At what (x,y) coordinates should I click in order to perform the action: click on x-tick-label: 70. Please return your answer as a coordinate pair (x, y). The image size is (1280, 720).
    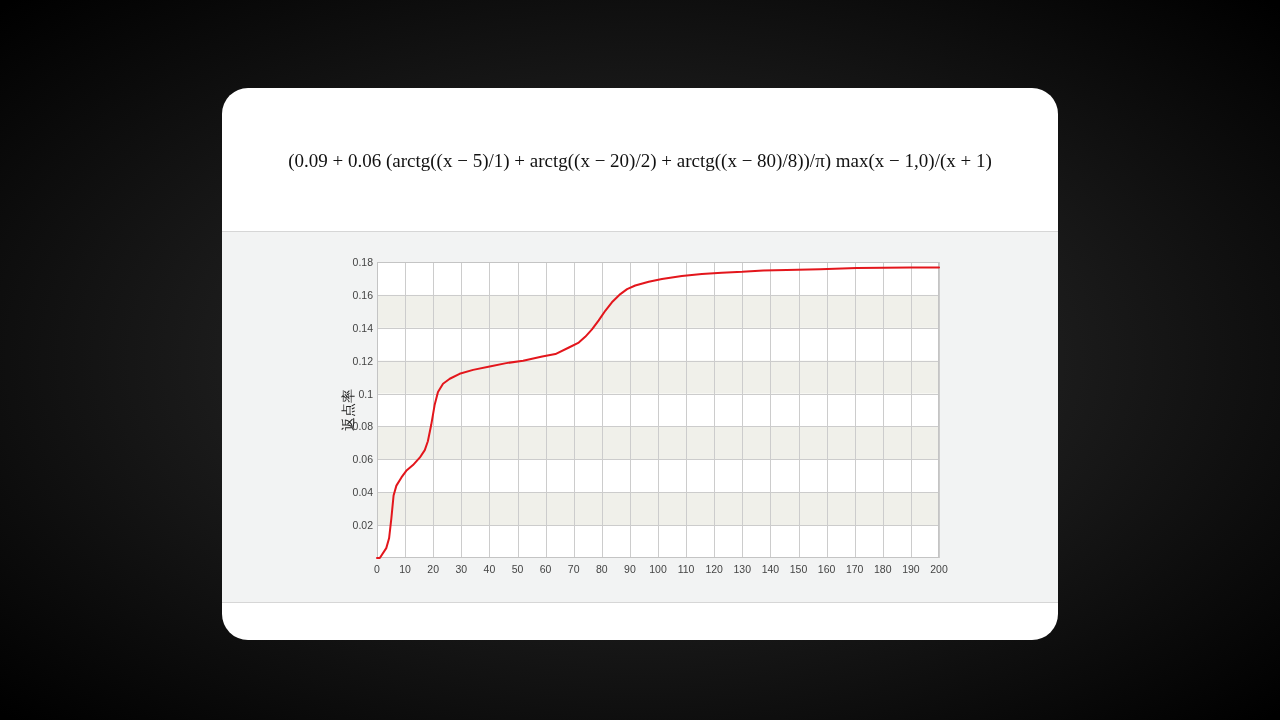
    Looking at the image, I should click on (573, 569).